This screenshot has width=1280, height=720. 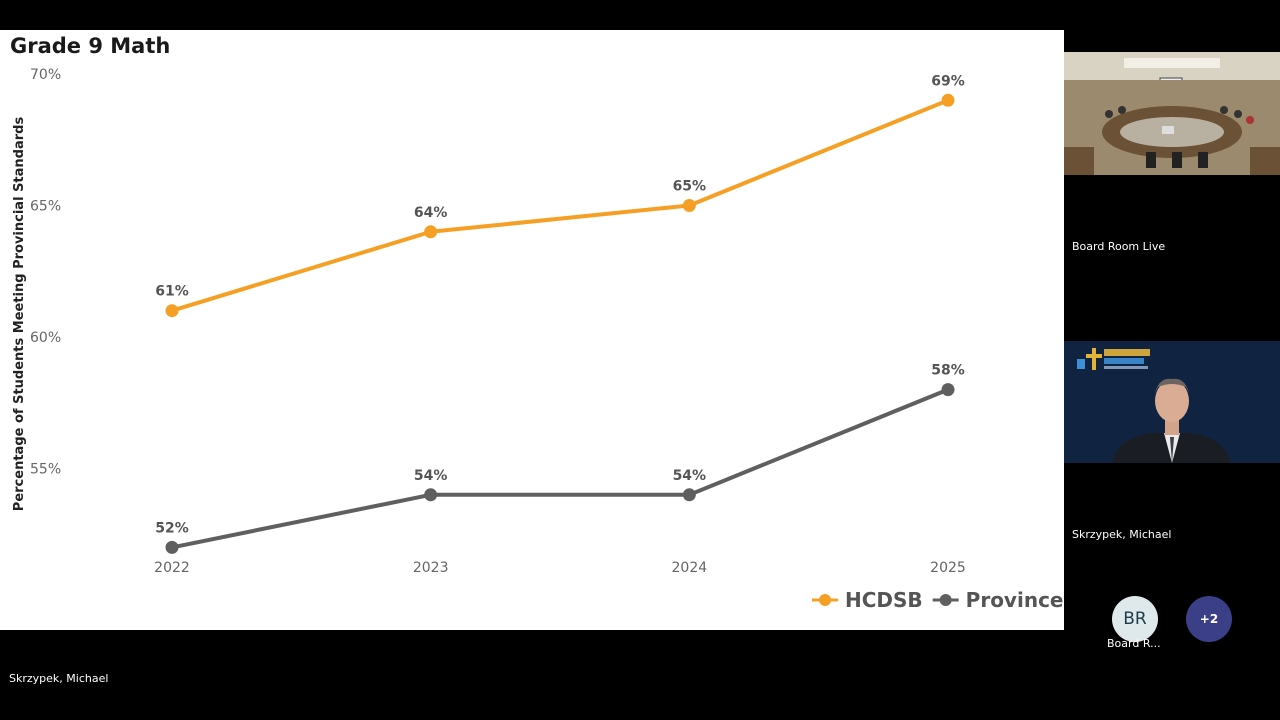 I want to click on y-tick-label: 60%, so click(x=45, y=338).